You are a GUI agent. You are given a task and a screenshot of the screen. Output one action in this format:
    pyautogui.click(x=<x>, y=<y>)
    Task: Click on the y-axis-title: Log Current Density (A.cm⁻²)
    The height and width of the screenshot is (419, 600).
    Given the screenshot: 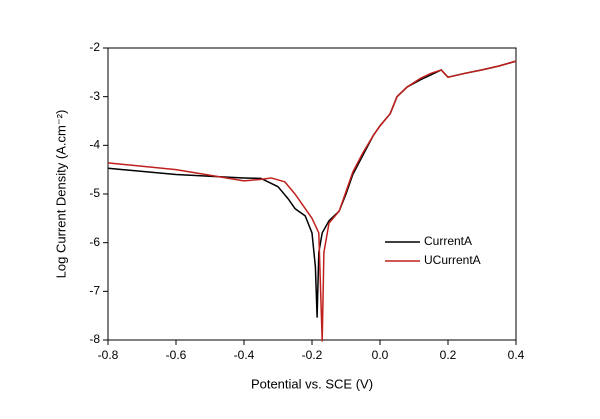 What is the action you would take?
    pyautogui.click(x=60, y=194)
    